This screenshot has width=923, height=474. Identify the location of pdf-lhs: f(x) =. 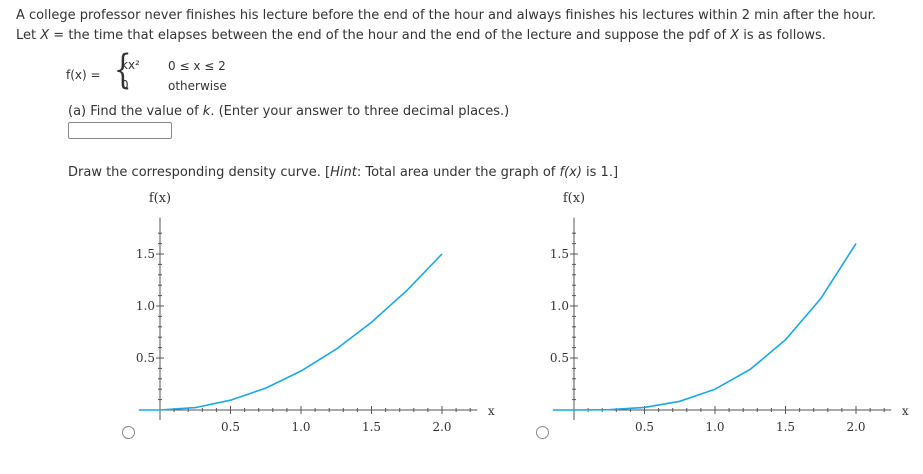
(83, 75).